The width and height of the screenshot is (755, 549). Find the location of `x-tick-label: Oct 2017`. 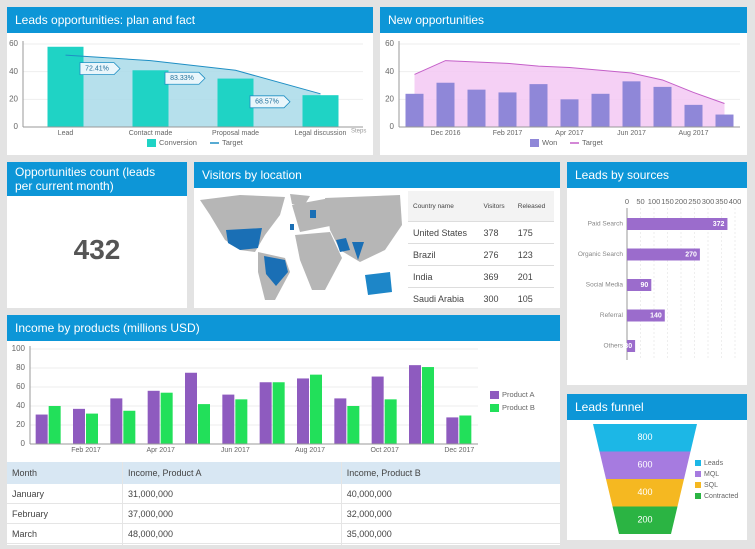

x-tick-label: Oct 2017 is located at coordinates (384, 450).